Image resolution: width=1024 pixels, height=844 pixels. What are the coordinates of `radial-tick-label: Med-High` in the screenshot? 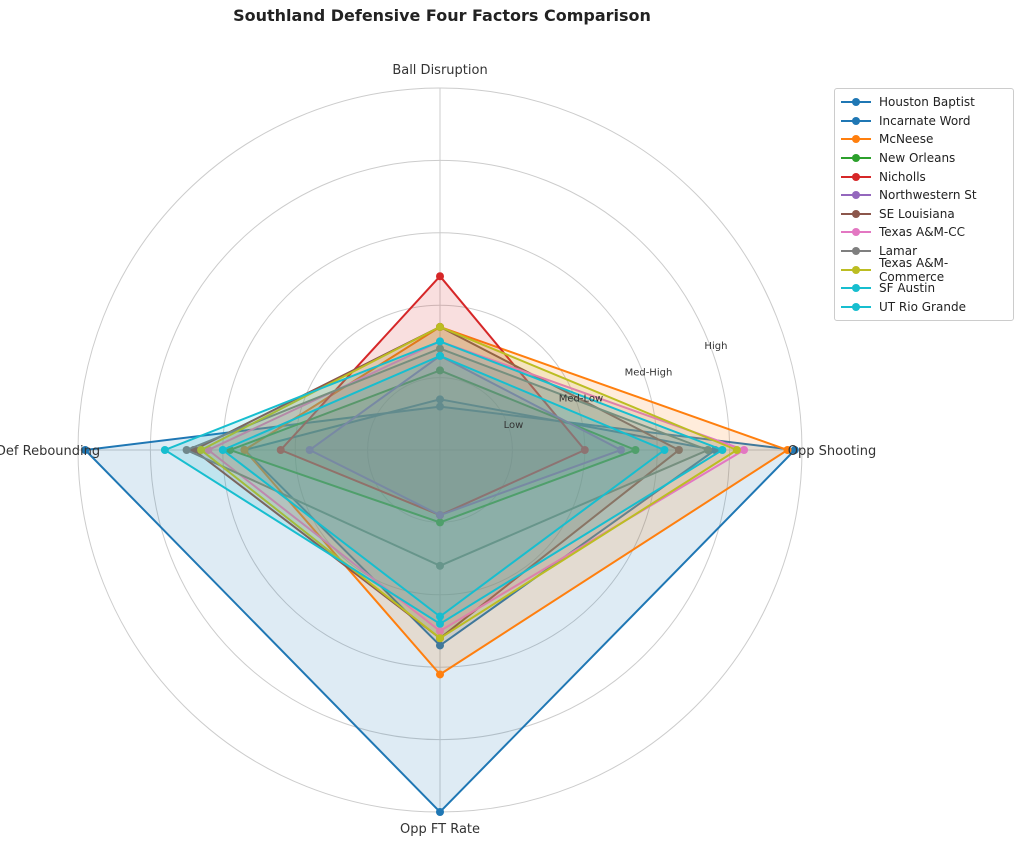 It's located at (649, 372).